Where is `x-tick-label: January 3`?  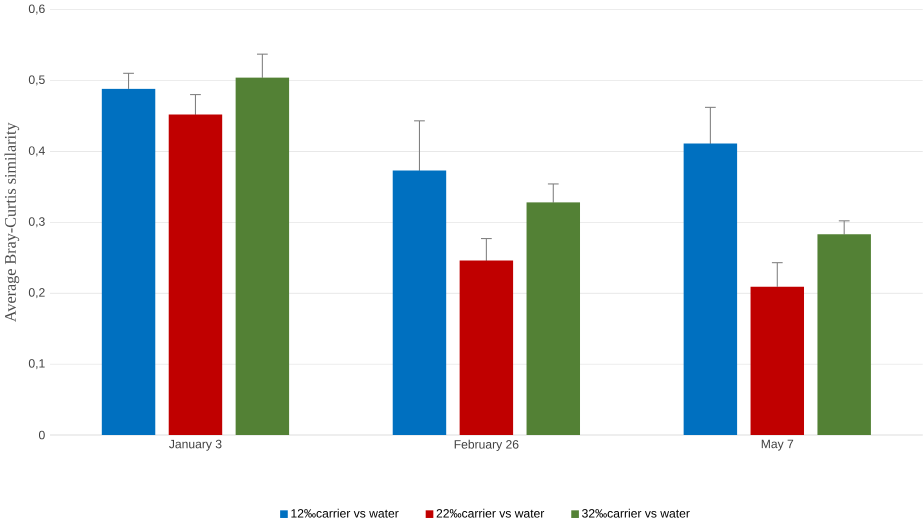 x-tick-label: January 3 is located at coordinates (195, 445).